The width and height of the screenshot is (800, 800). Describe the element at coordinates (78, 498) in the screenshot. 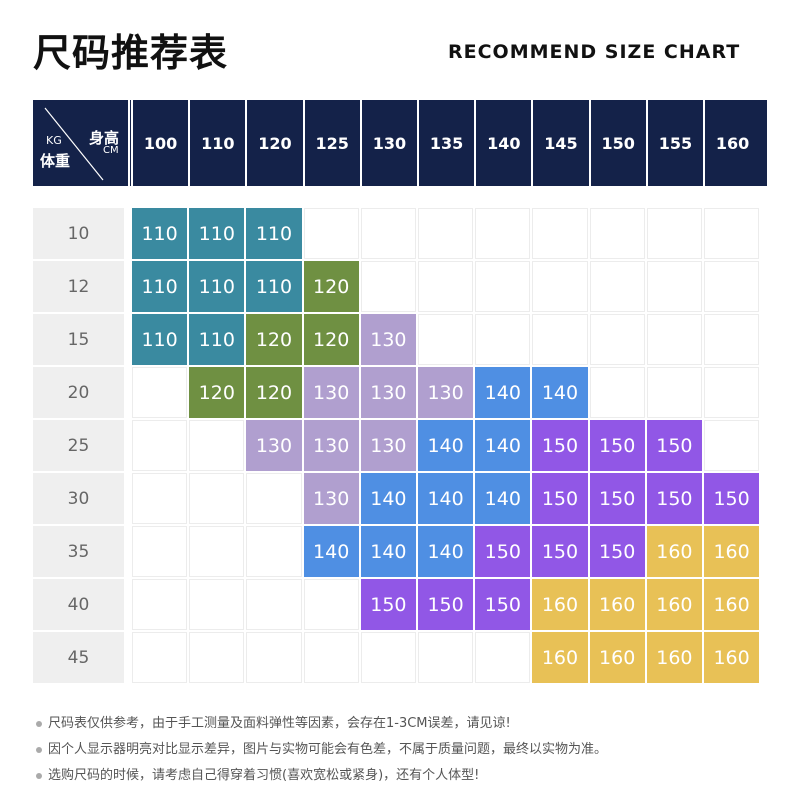

I see `weight-row-label: 30` at that location.